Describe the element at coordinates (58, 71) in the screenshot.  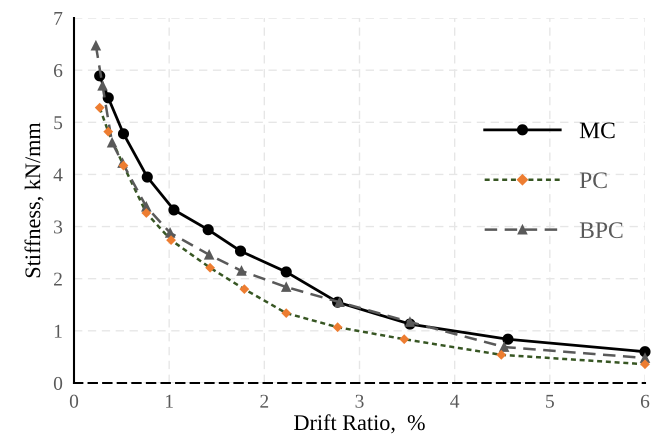
I see `y-tick-label: 6` at that location.